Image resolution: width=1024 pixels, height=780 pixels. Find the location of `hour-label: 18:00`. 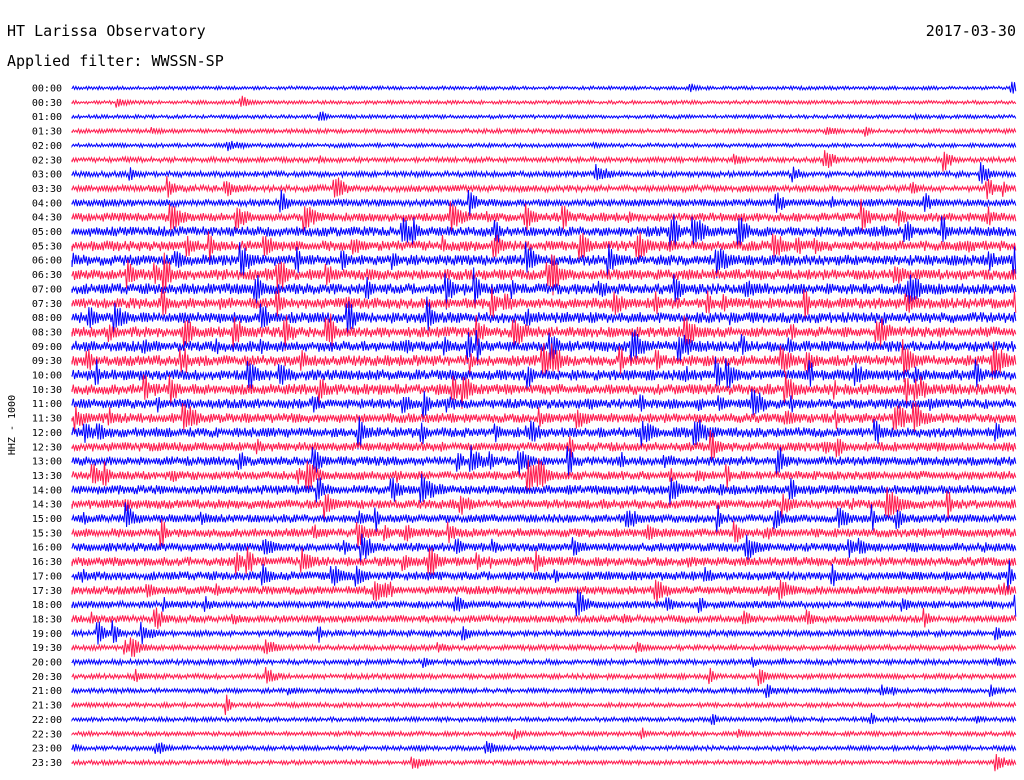

hour-label: 18:00 is located at coordinates (47, 605).